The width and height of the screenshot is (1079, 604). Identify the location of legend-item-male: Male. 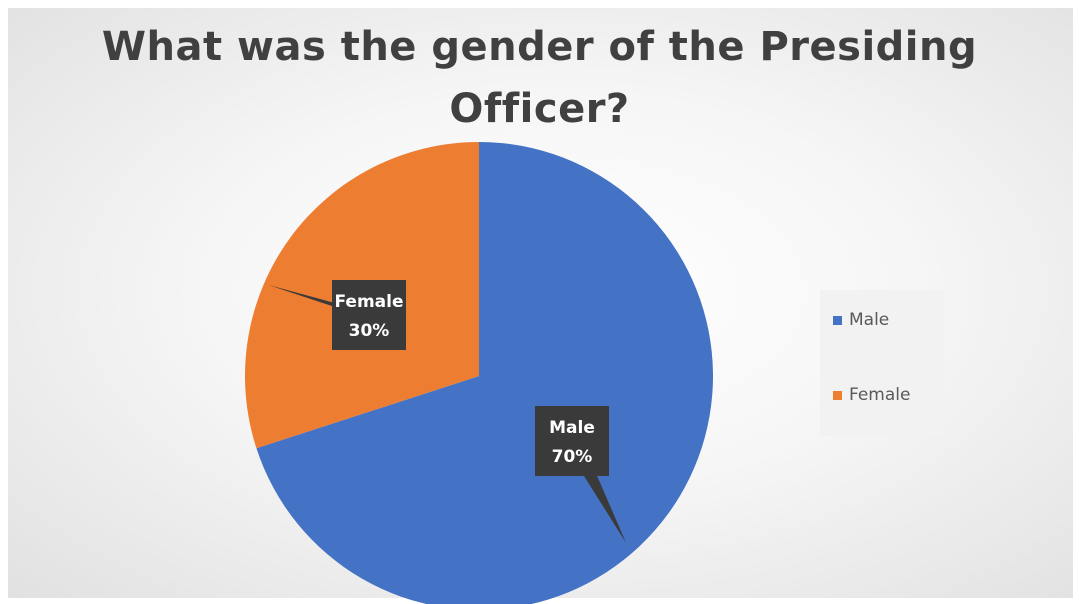
(861, 320).